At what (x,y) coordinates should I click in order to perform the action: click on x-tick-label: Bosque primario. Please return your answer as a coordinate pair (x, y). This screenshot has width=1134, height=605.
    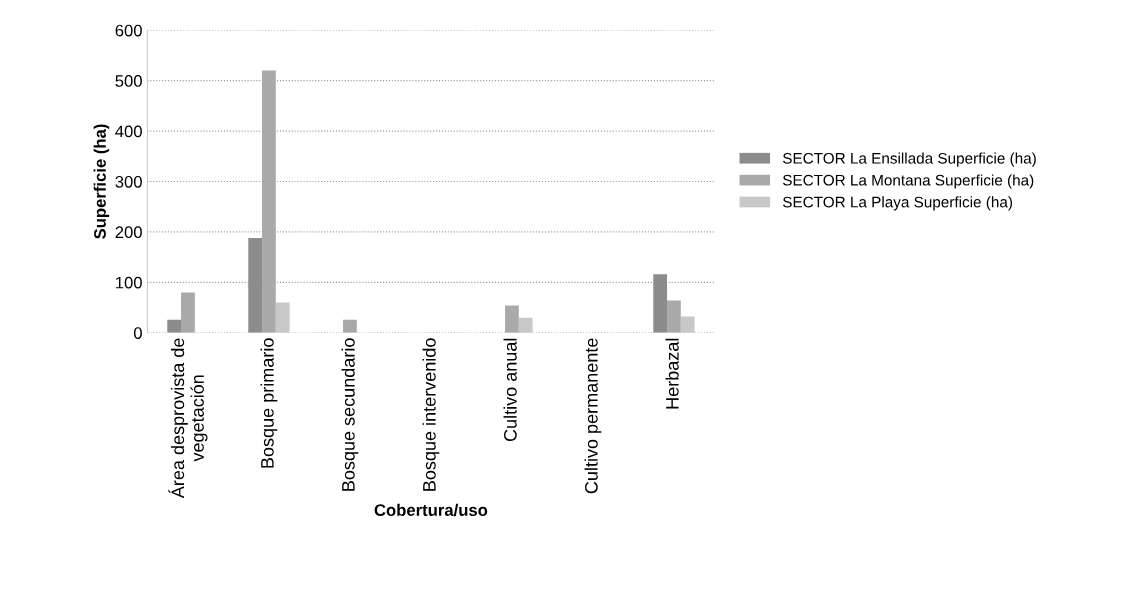
    Looking at the image, I should click on (269, 403).